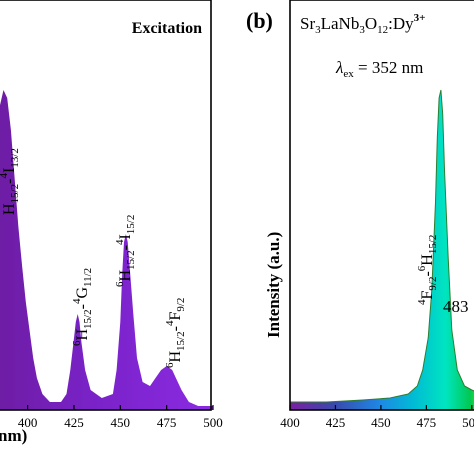 This screenshot has height=474, width=474. Describe the element at coordinates (362, 24) in the screenshot. I see `panel-b-formula: Sr3LaNb3O12:Dy3+` at that location.